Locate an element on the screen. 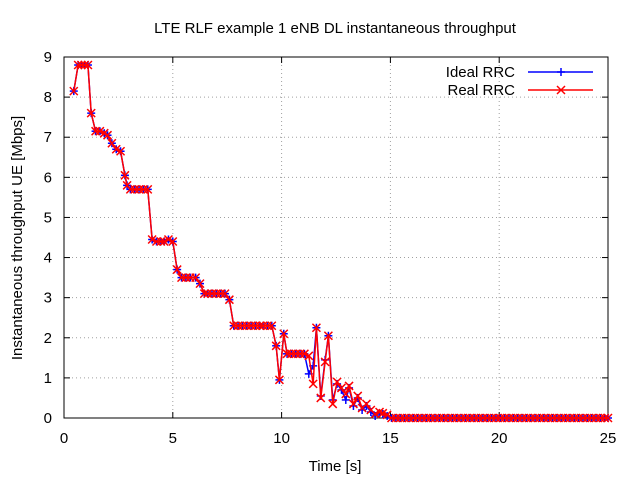 The height and width of the screenshot is (480, 640). x-tick-label: 20 is located at coordinates (499, 438).